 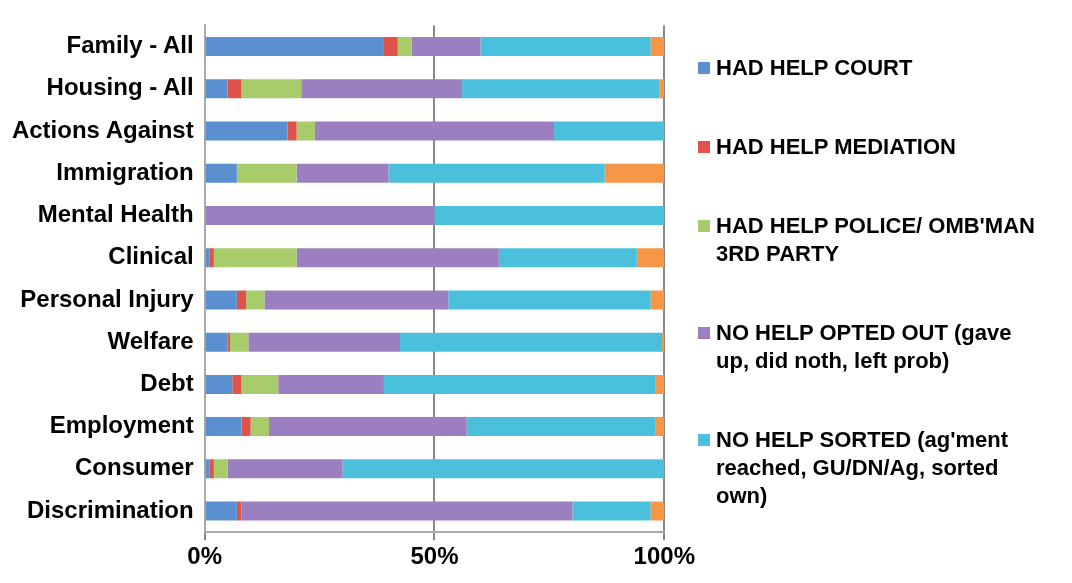 I want to click on legend-label: HAD HELP COURT, so click(x=814, y=67).